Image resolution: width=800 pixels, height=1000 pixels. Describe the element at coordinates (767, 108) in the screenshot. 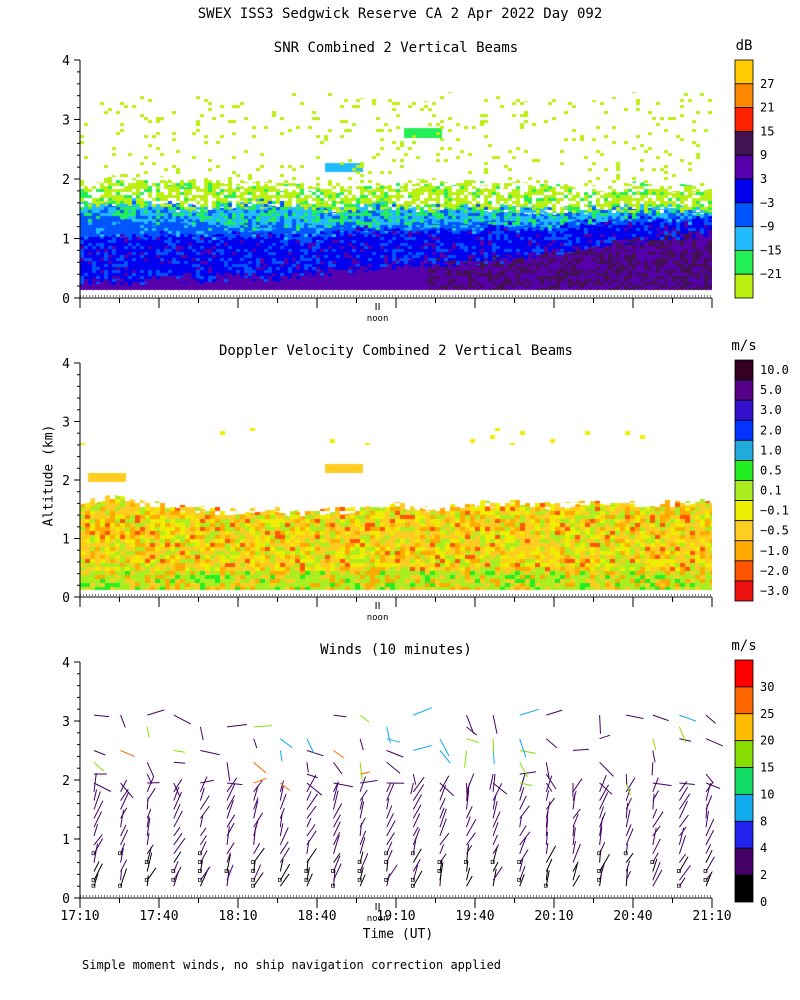

I see `colorbar-label: 21` at that location.